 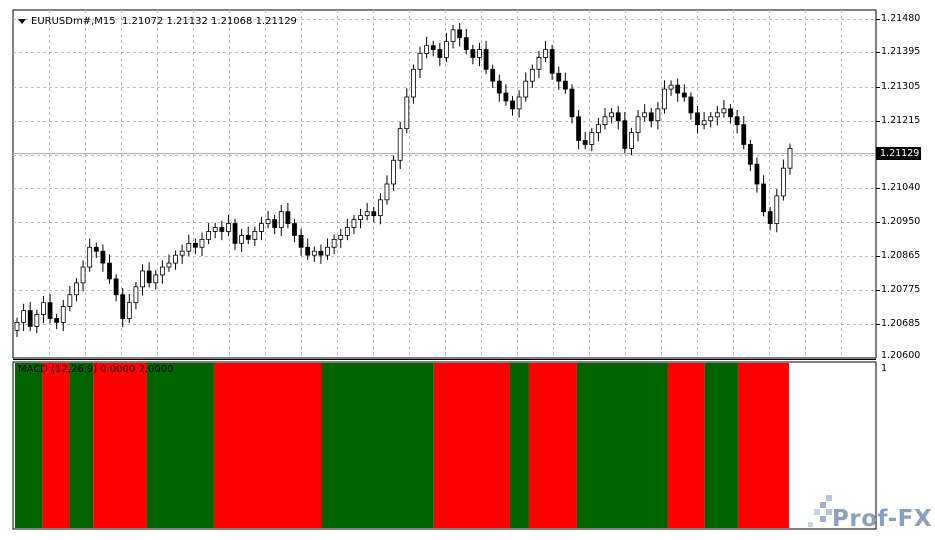 What do you see at coordinates (901, 355) in the screenshot?
I see `price-tick: 1.20600` at bounding box center [901, 355].